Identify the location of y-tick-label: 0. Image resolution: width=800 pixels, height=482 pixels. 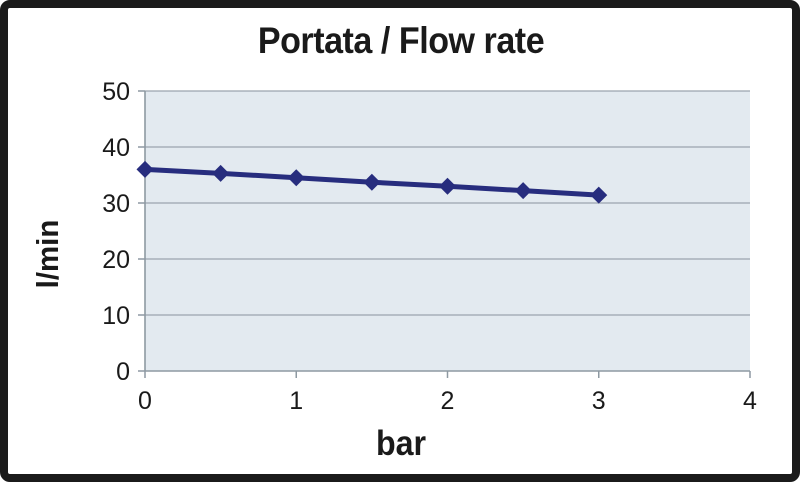
(123, 372).